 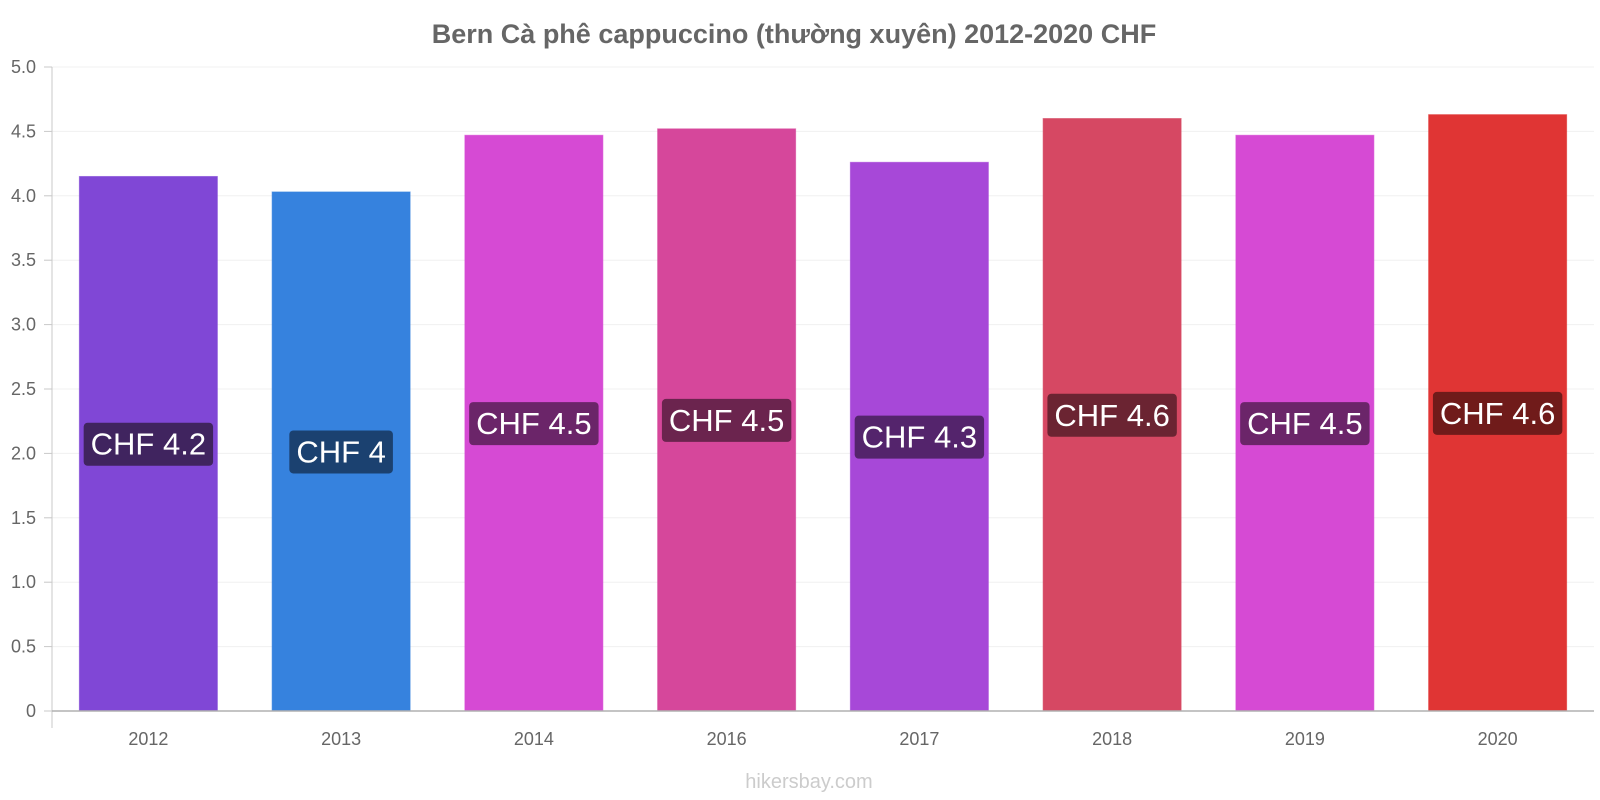 I want to click on x-tick-label: 2019, so click(x=1305, y=739).